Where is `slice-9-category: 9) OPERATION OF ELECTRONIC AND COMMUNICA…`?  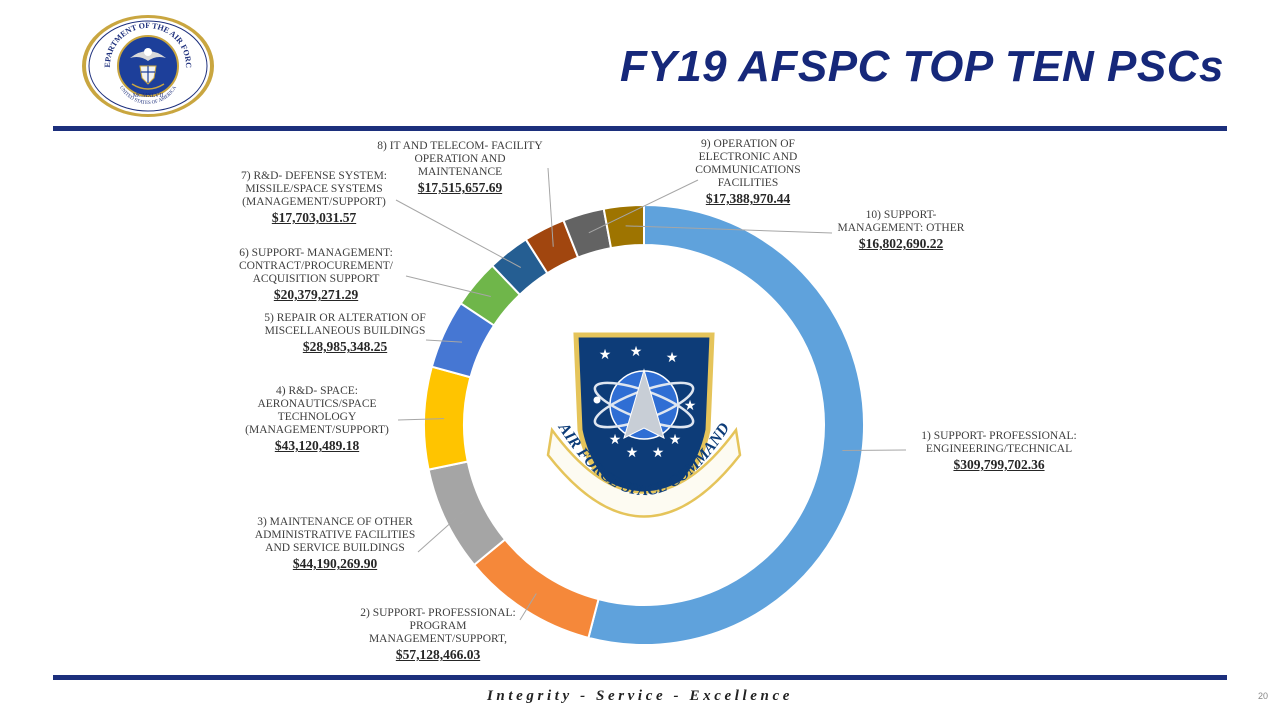
slice-9-category: 9) OPERATION OF ELECTRONIC AND COMMUNICA… is located at coordinates (748, 163).